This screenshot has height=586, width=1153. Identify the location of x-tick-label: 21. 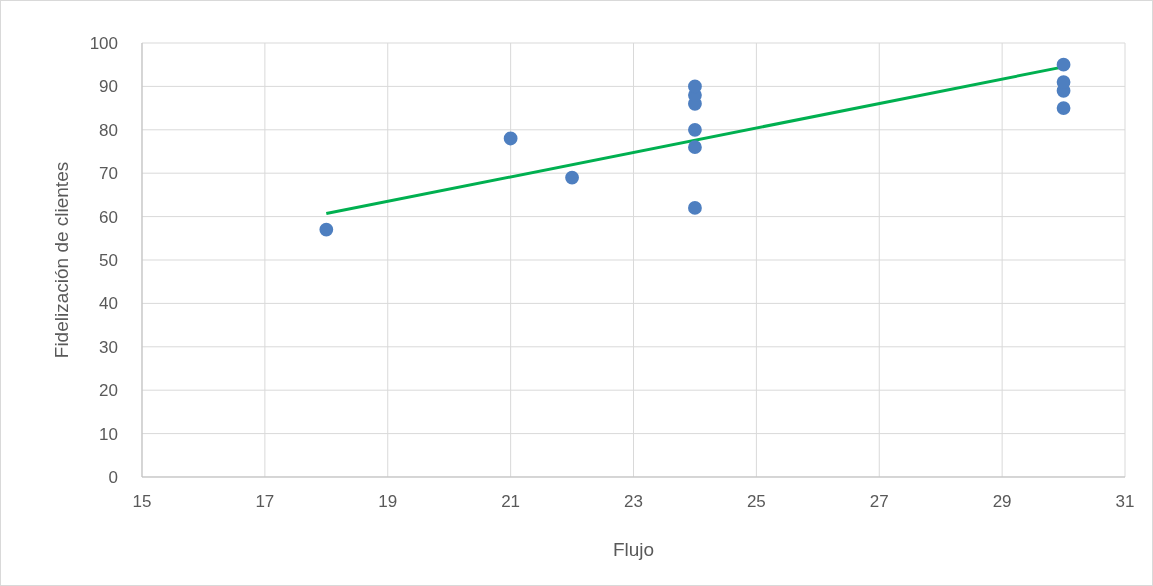
(511, 501).